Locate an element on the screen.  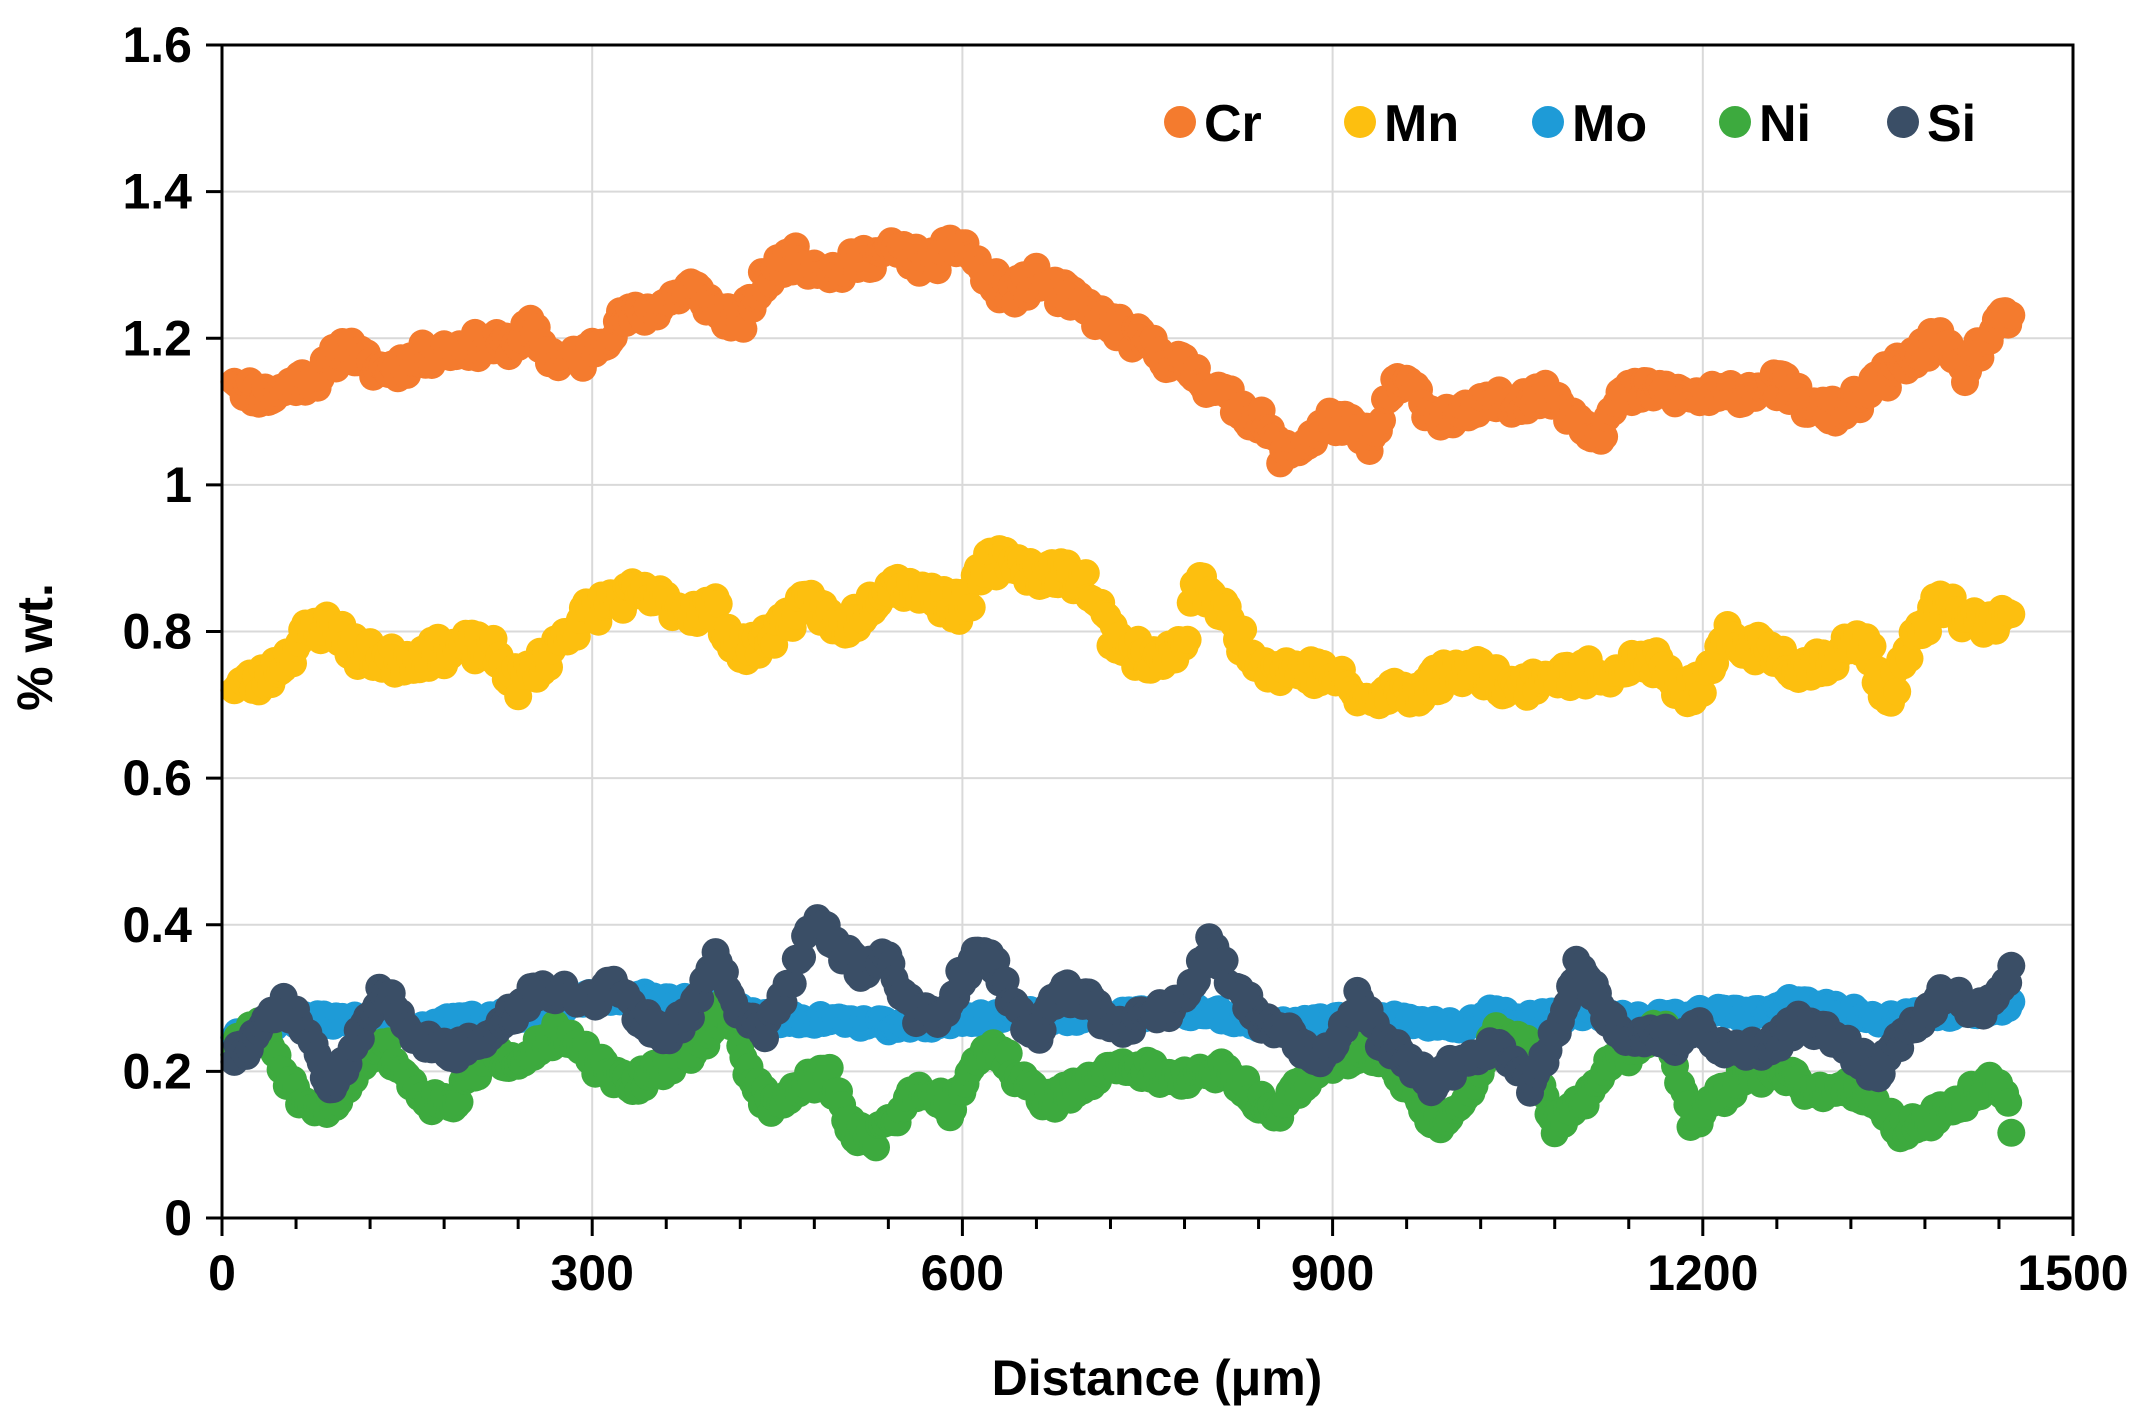
x-tick-label: 1200 is located at coordinates (1702, 1273).